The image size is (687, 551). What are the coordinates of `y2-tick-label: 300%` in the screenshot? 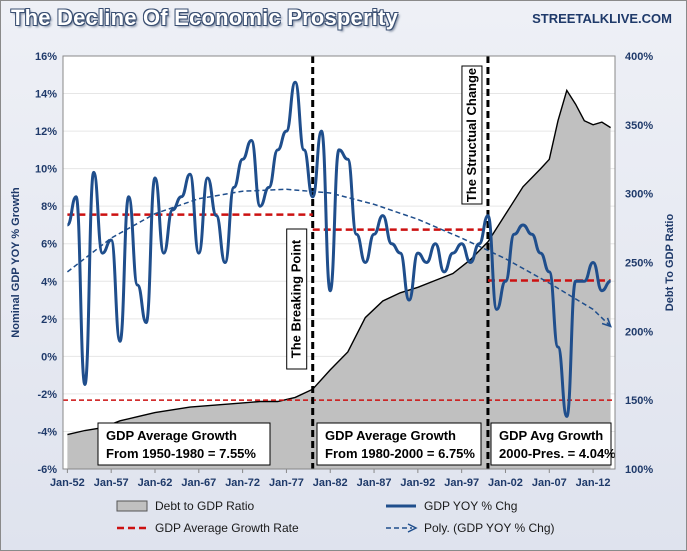 It's located at (639, 195).